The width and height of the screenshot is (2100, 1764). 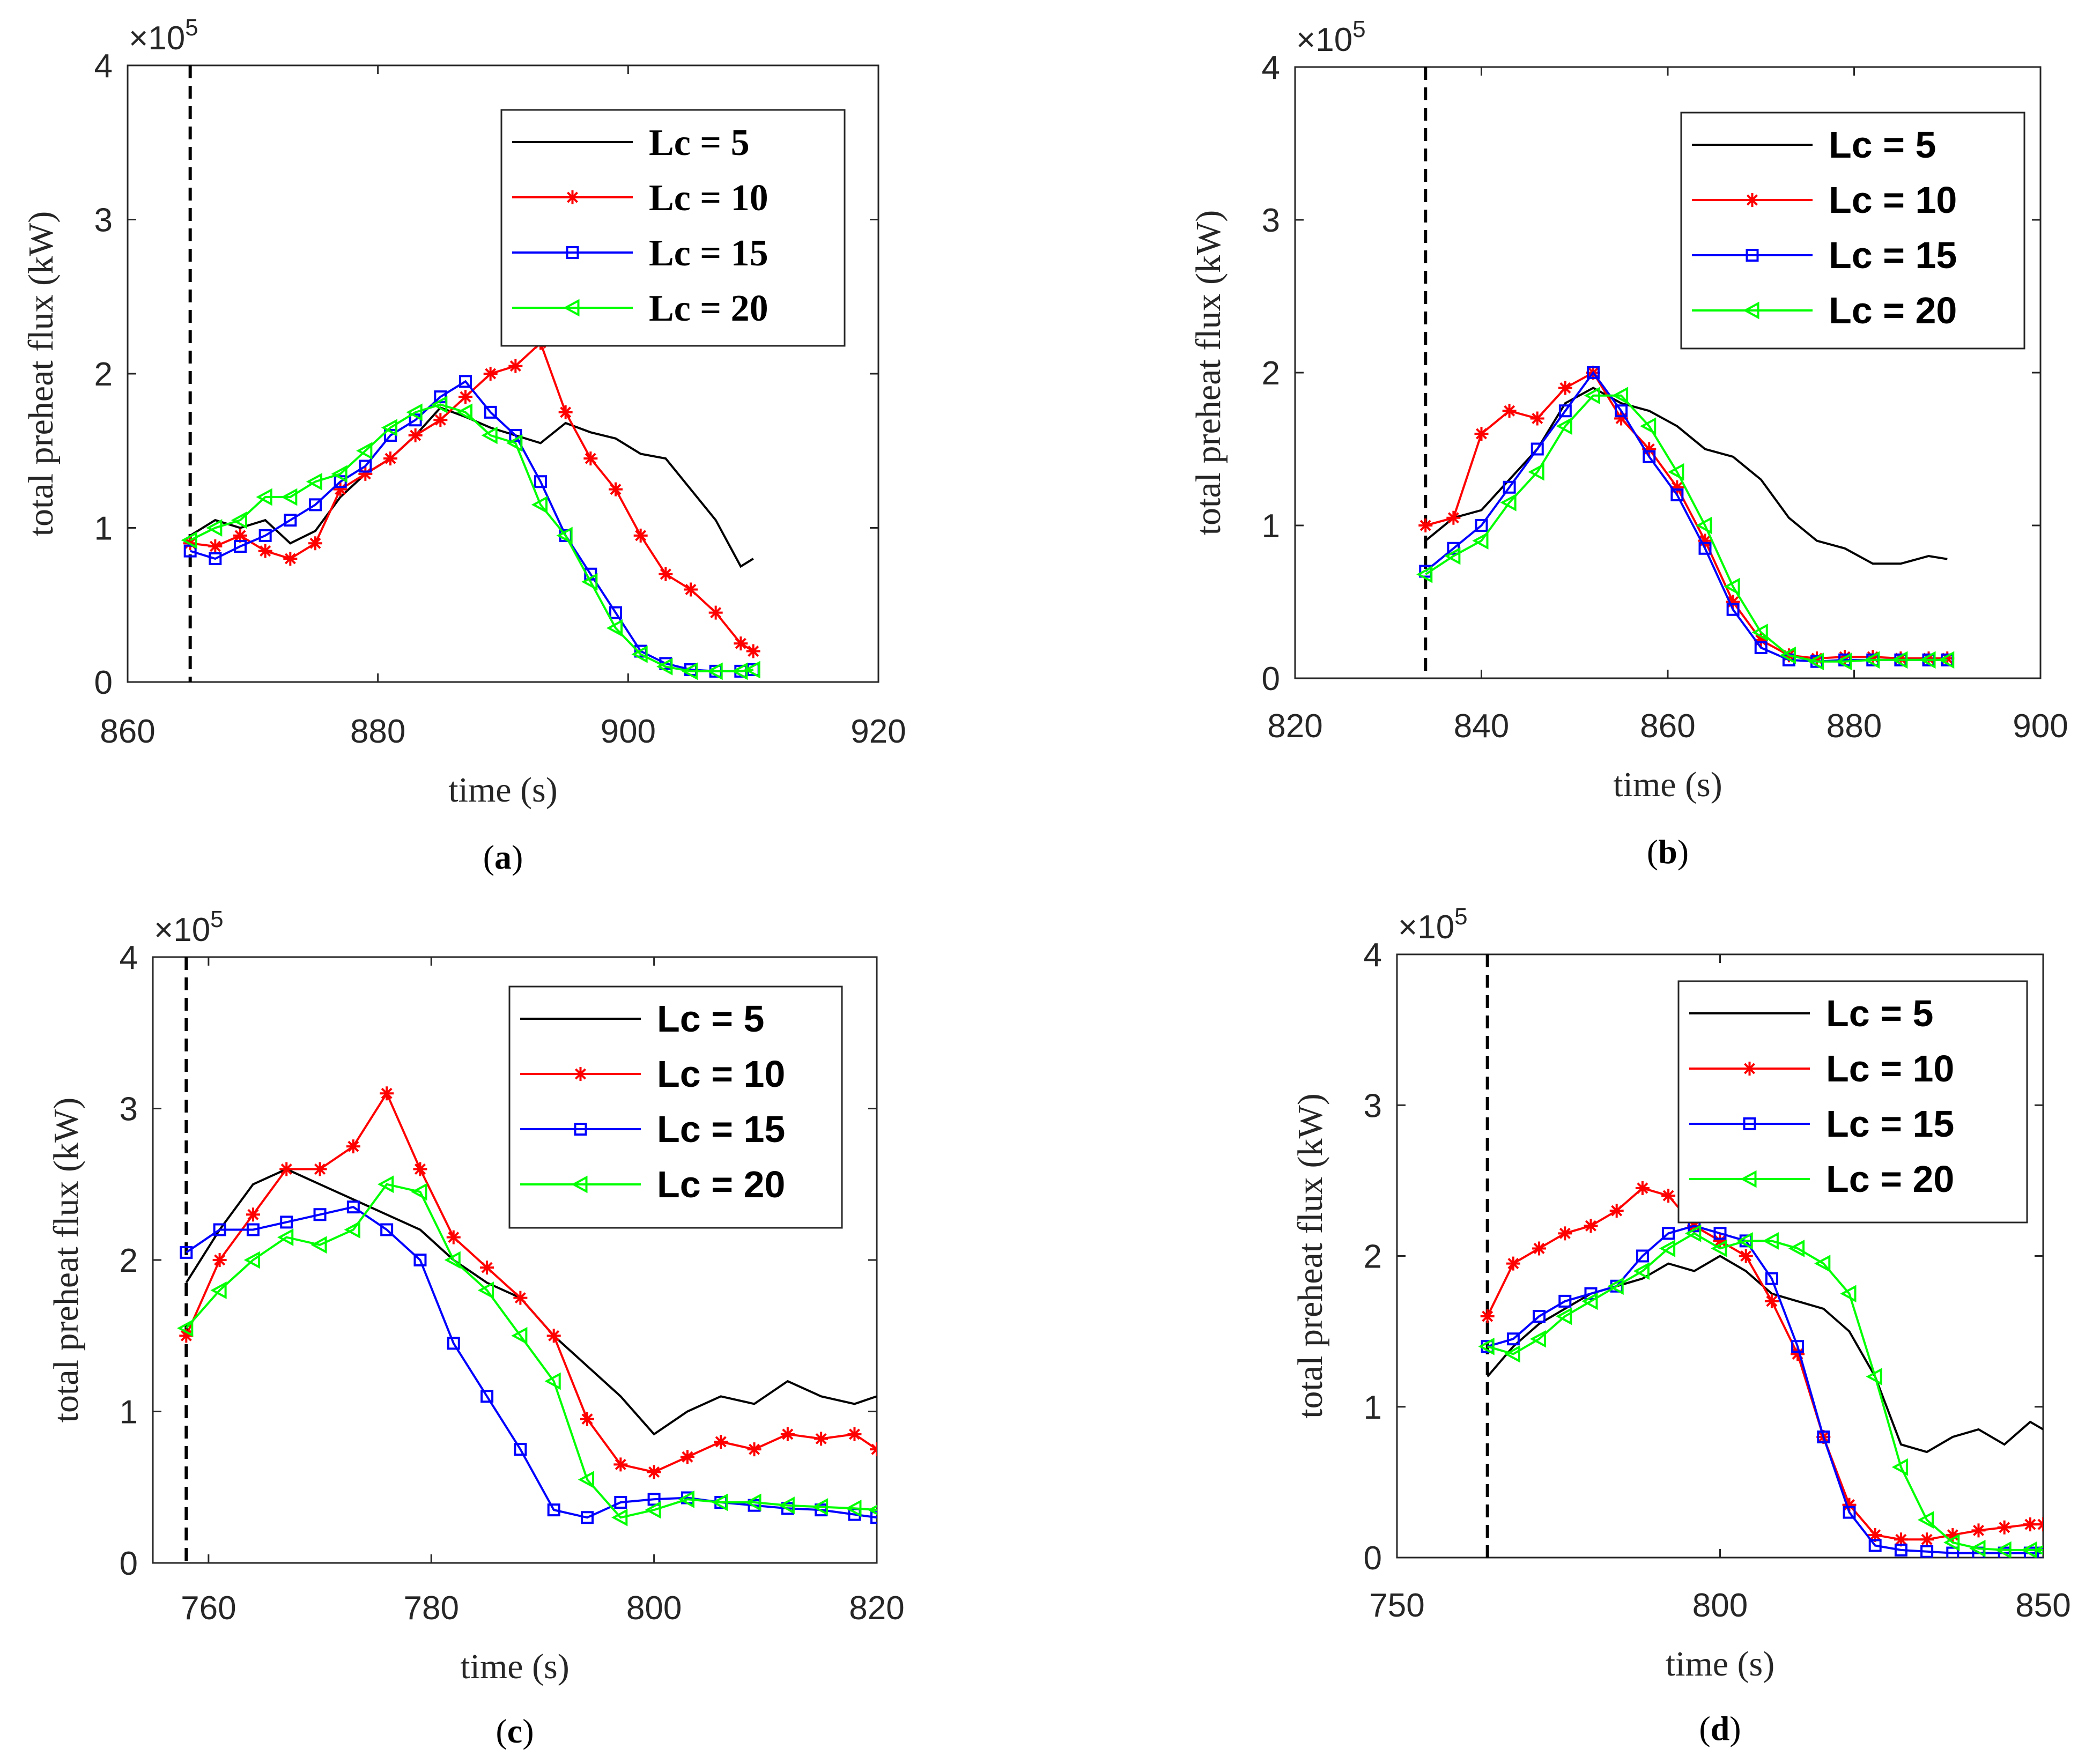 What do you see at coordinates (1893, 255) in the screenshot?
I see `legend-entry: Lc = 15` at bounding box center [1893, 255].